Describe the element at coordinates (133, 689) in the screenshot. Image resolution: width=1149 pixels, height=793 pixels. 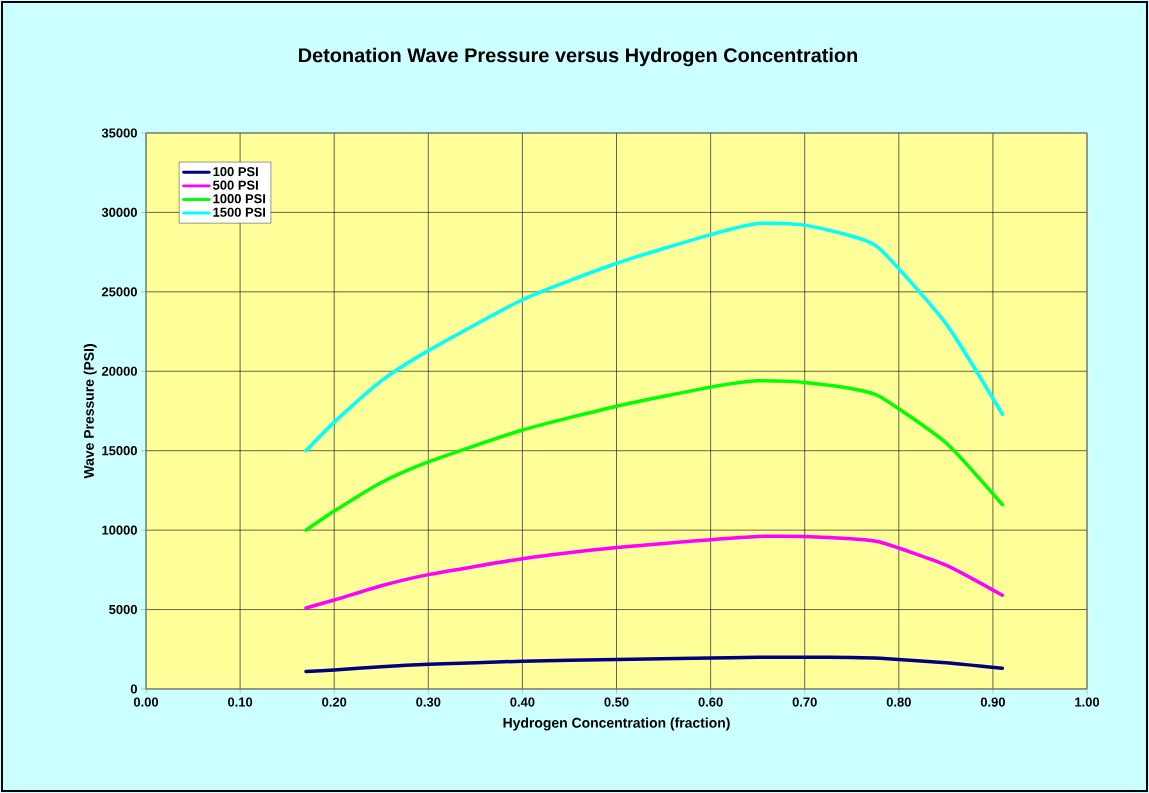
I see `y-tick-label: 0` at that location.